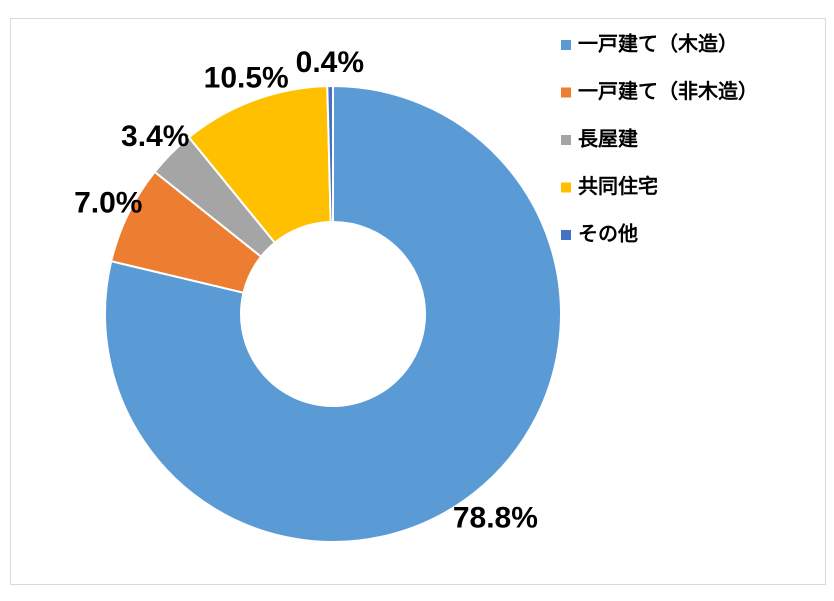 The image size is (834, 601). Describe the element at coordinates (108, 202) in the screenshot. I see `data-label: 7.0%` at that location.